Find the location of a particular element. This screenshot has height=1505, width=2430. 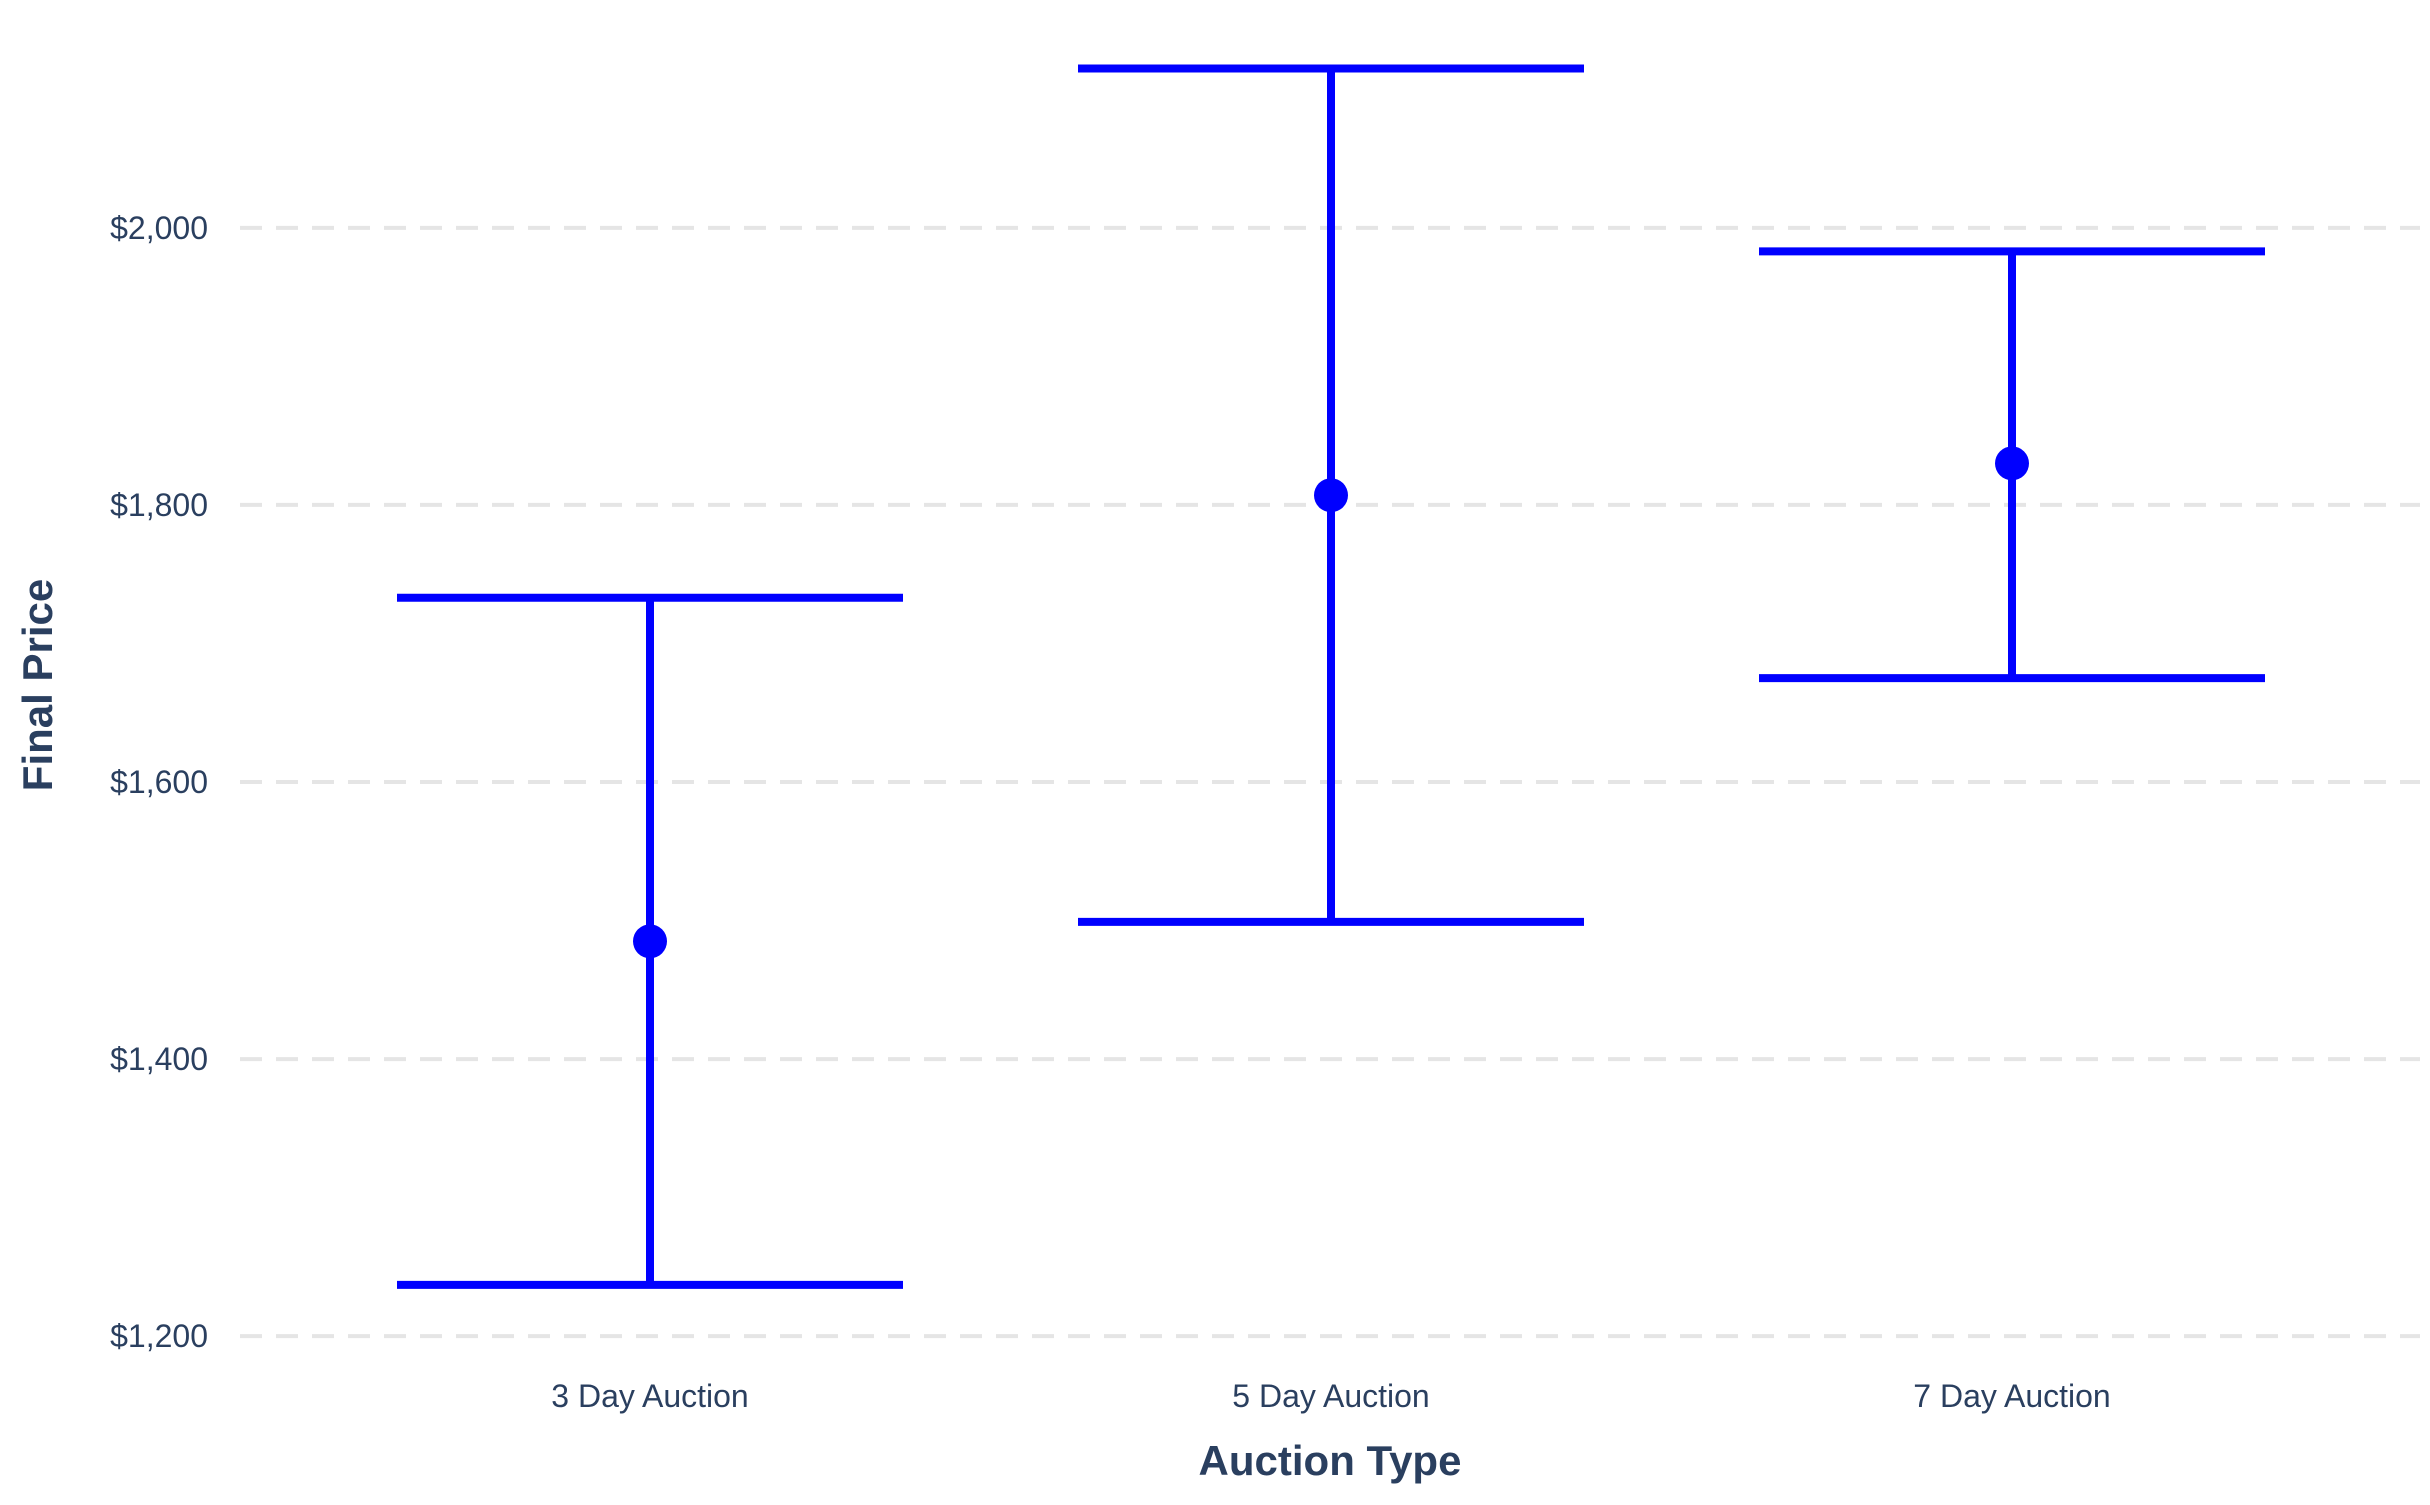

x-tick-label-1: 3 Day Auction is located at coordinates (649, 1396).